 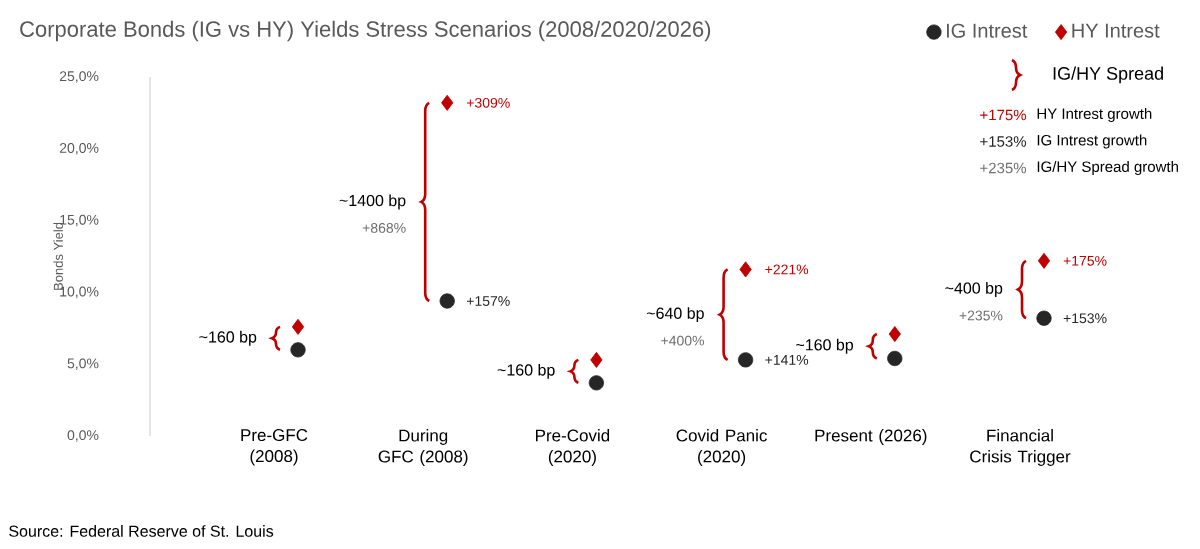 I want to click on annotation: +868%, so click(x=384, y=227).